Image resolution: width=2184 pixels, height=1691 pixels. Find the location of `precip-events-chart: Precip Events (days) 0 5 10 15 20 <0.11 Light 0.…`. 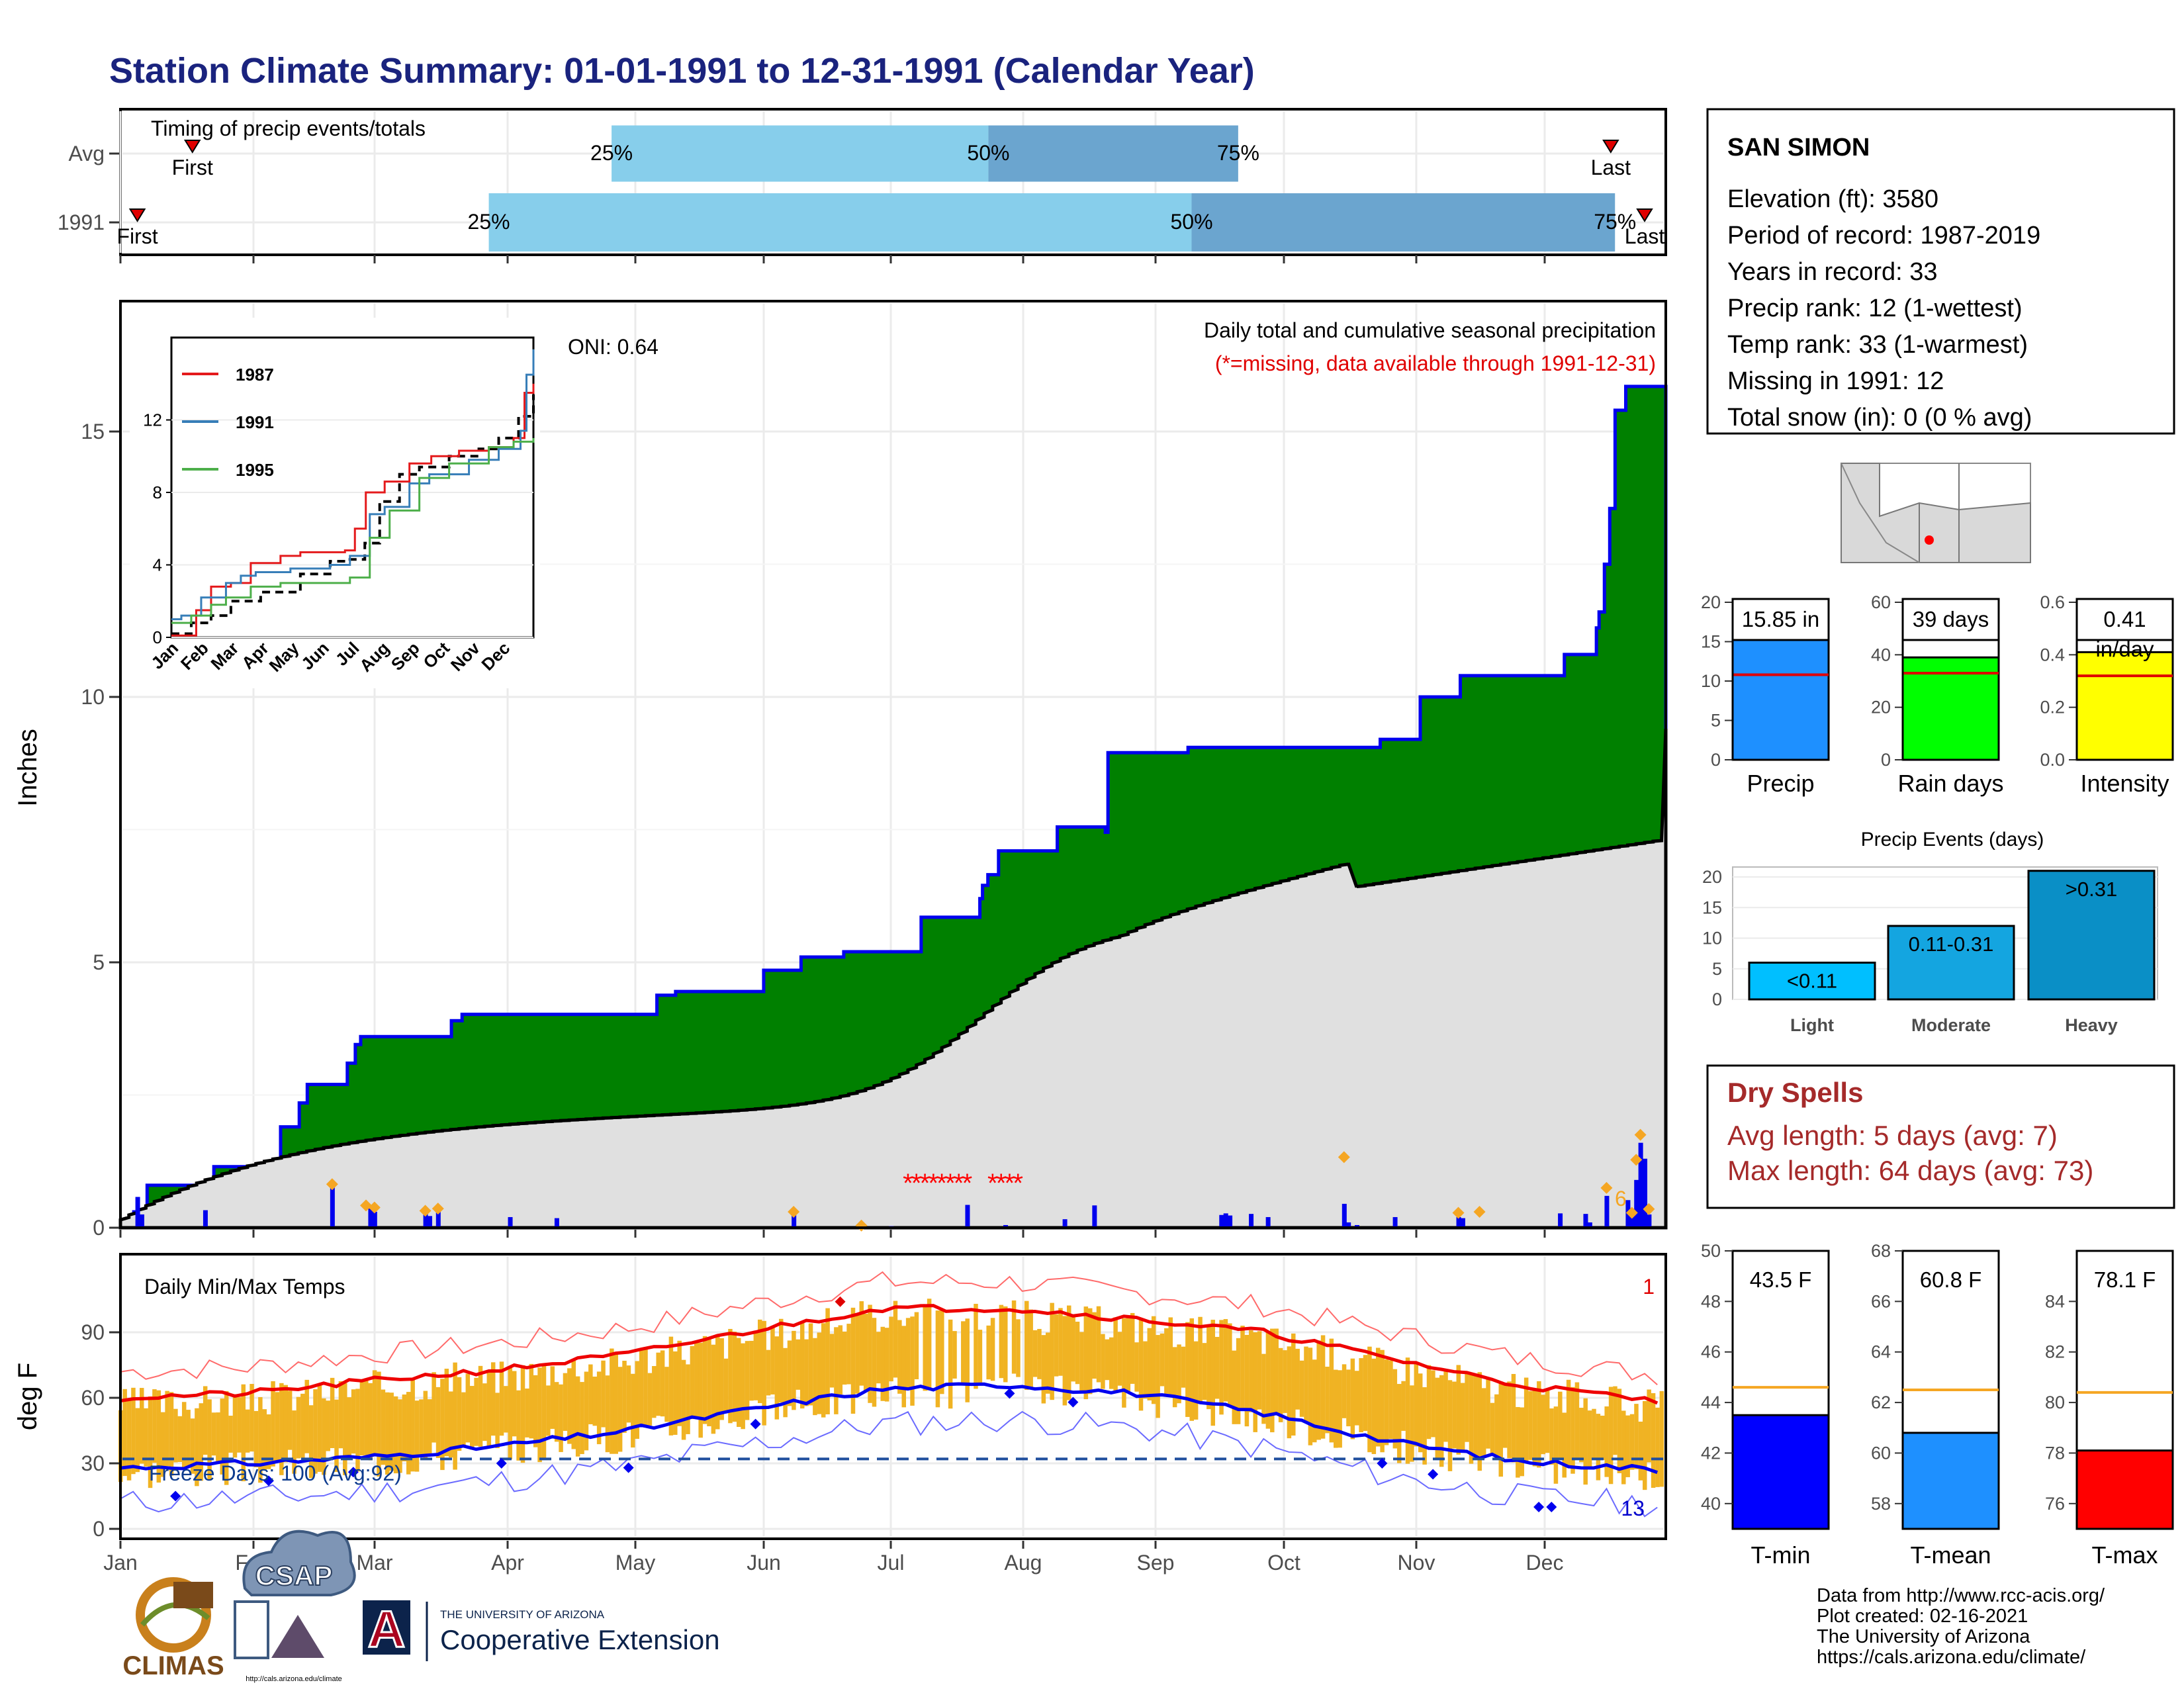

precip-events-chart: Precip Events (days) 0 5 10 15 20 <0.11 Light 0.… is located at coordinates (1930, 932).